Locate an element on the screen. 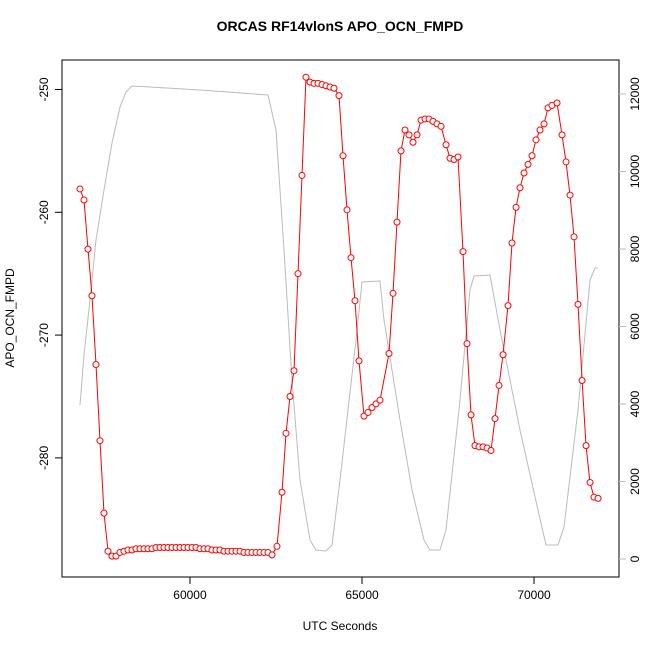 The width and height of the screenshot is (650, 650). y-axis-label: APO_OCN_FMPD is located at coordinates (10, 318).